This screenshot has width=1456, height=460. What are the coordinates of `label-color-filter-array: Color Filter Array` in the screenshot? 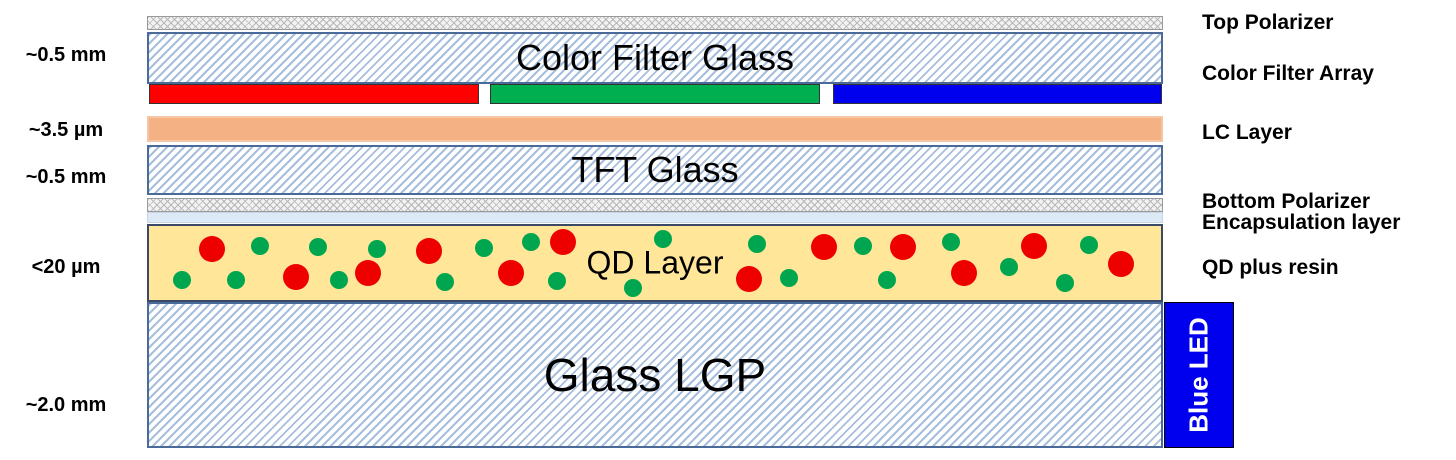 It's located at (1288, 73).